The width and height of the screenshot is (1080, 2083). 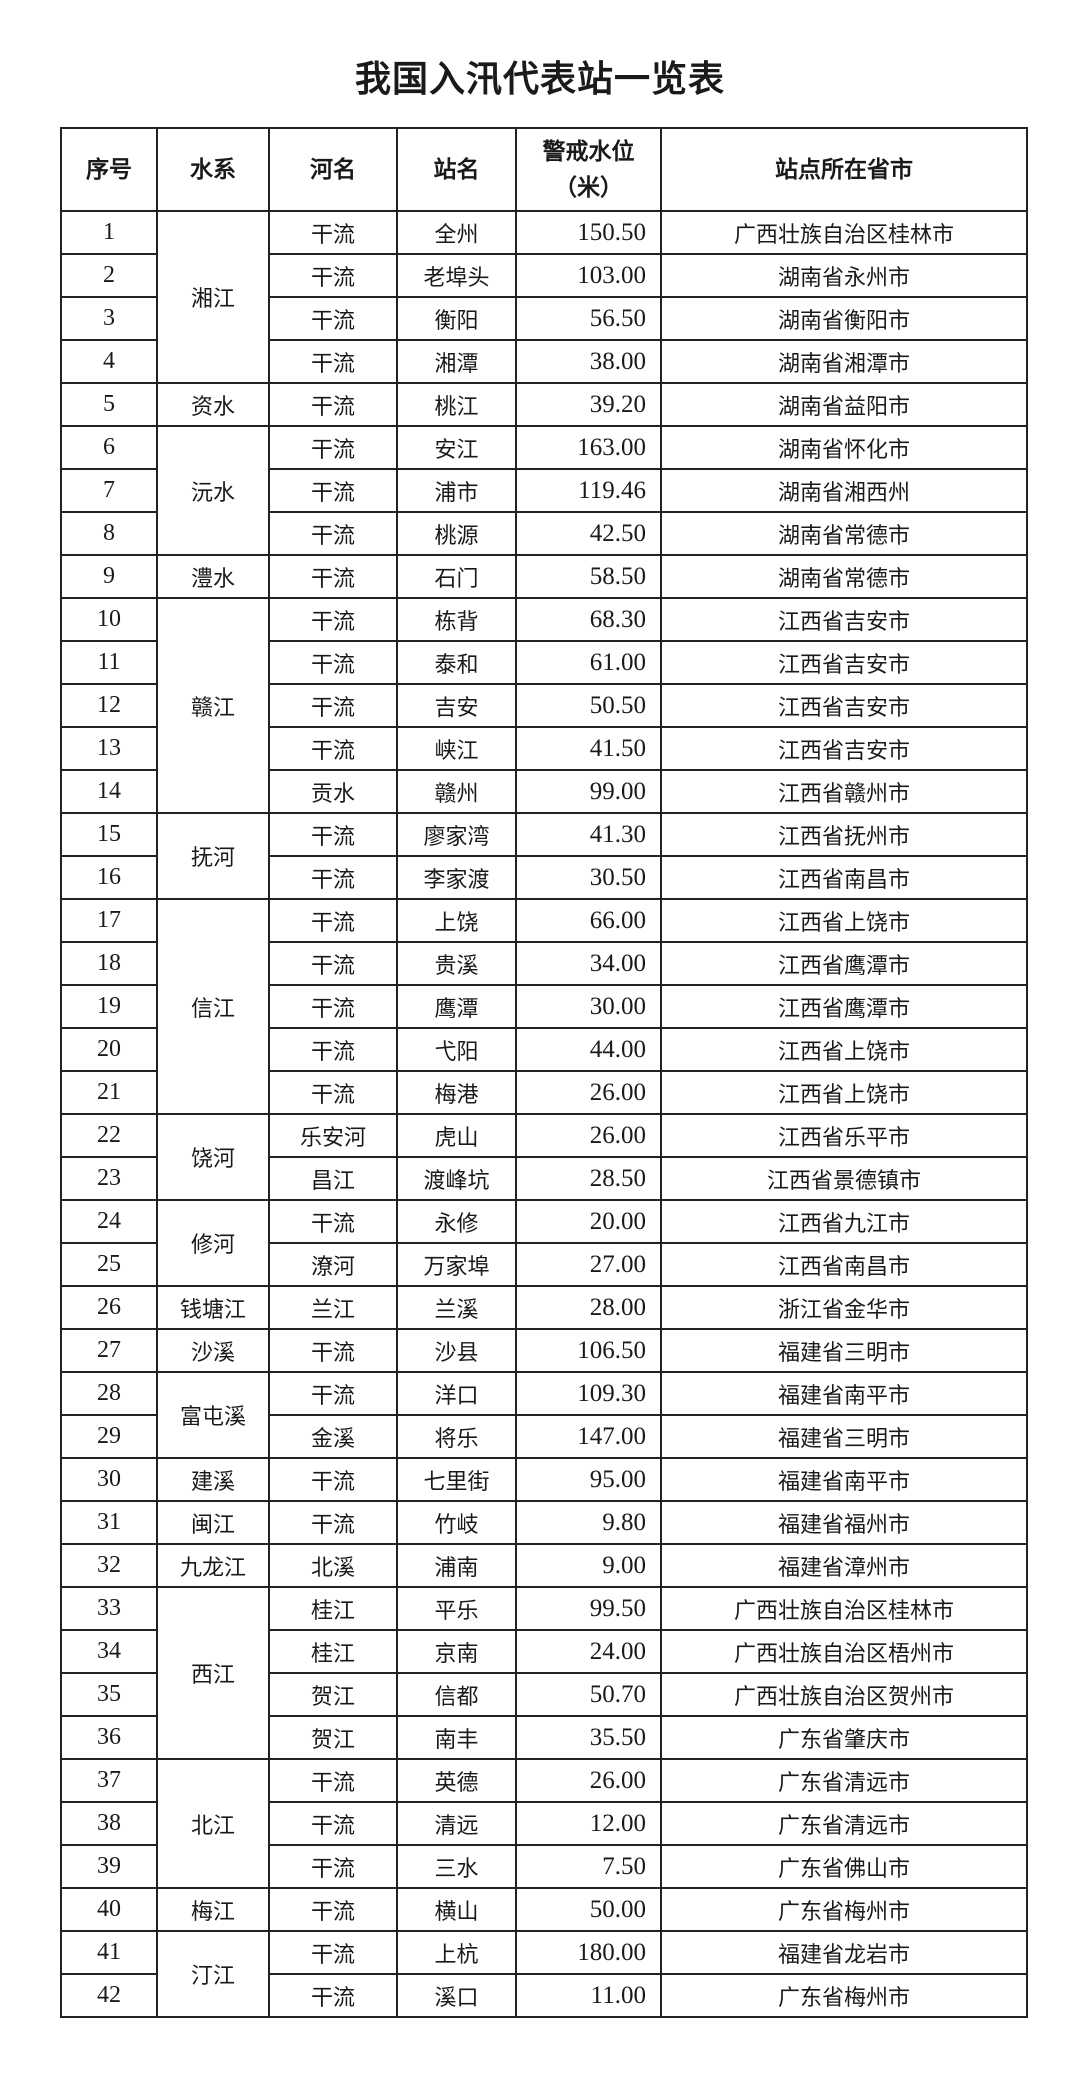 I want to click on cell-index: 10, so click(x=109, y=619).